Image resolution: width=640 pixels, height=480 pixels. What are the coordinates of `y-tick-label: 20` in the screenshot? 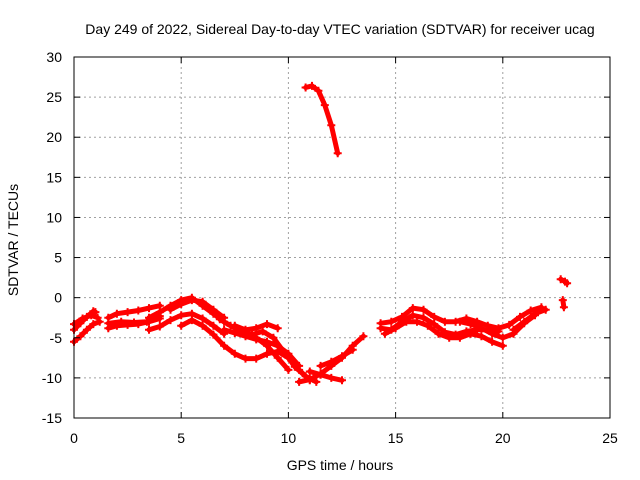 It's located at (54, 137).